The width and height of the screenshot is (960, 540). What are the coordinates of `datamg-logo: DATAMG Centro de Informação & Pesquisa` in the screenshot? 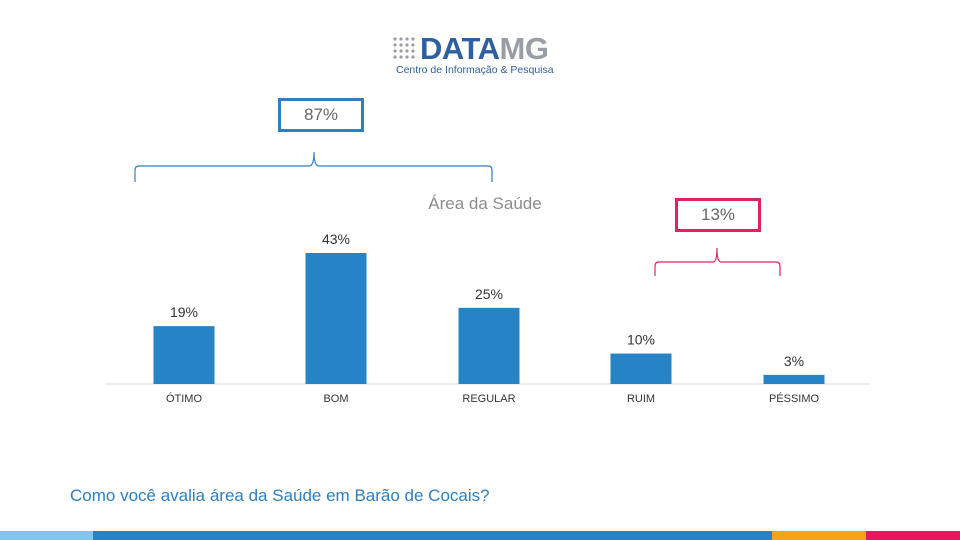 It's located at (487, 55).